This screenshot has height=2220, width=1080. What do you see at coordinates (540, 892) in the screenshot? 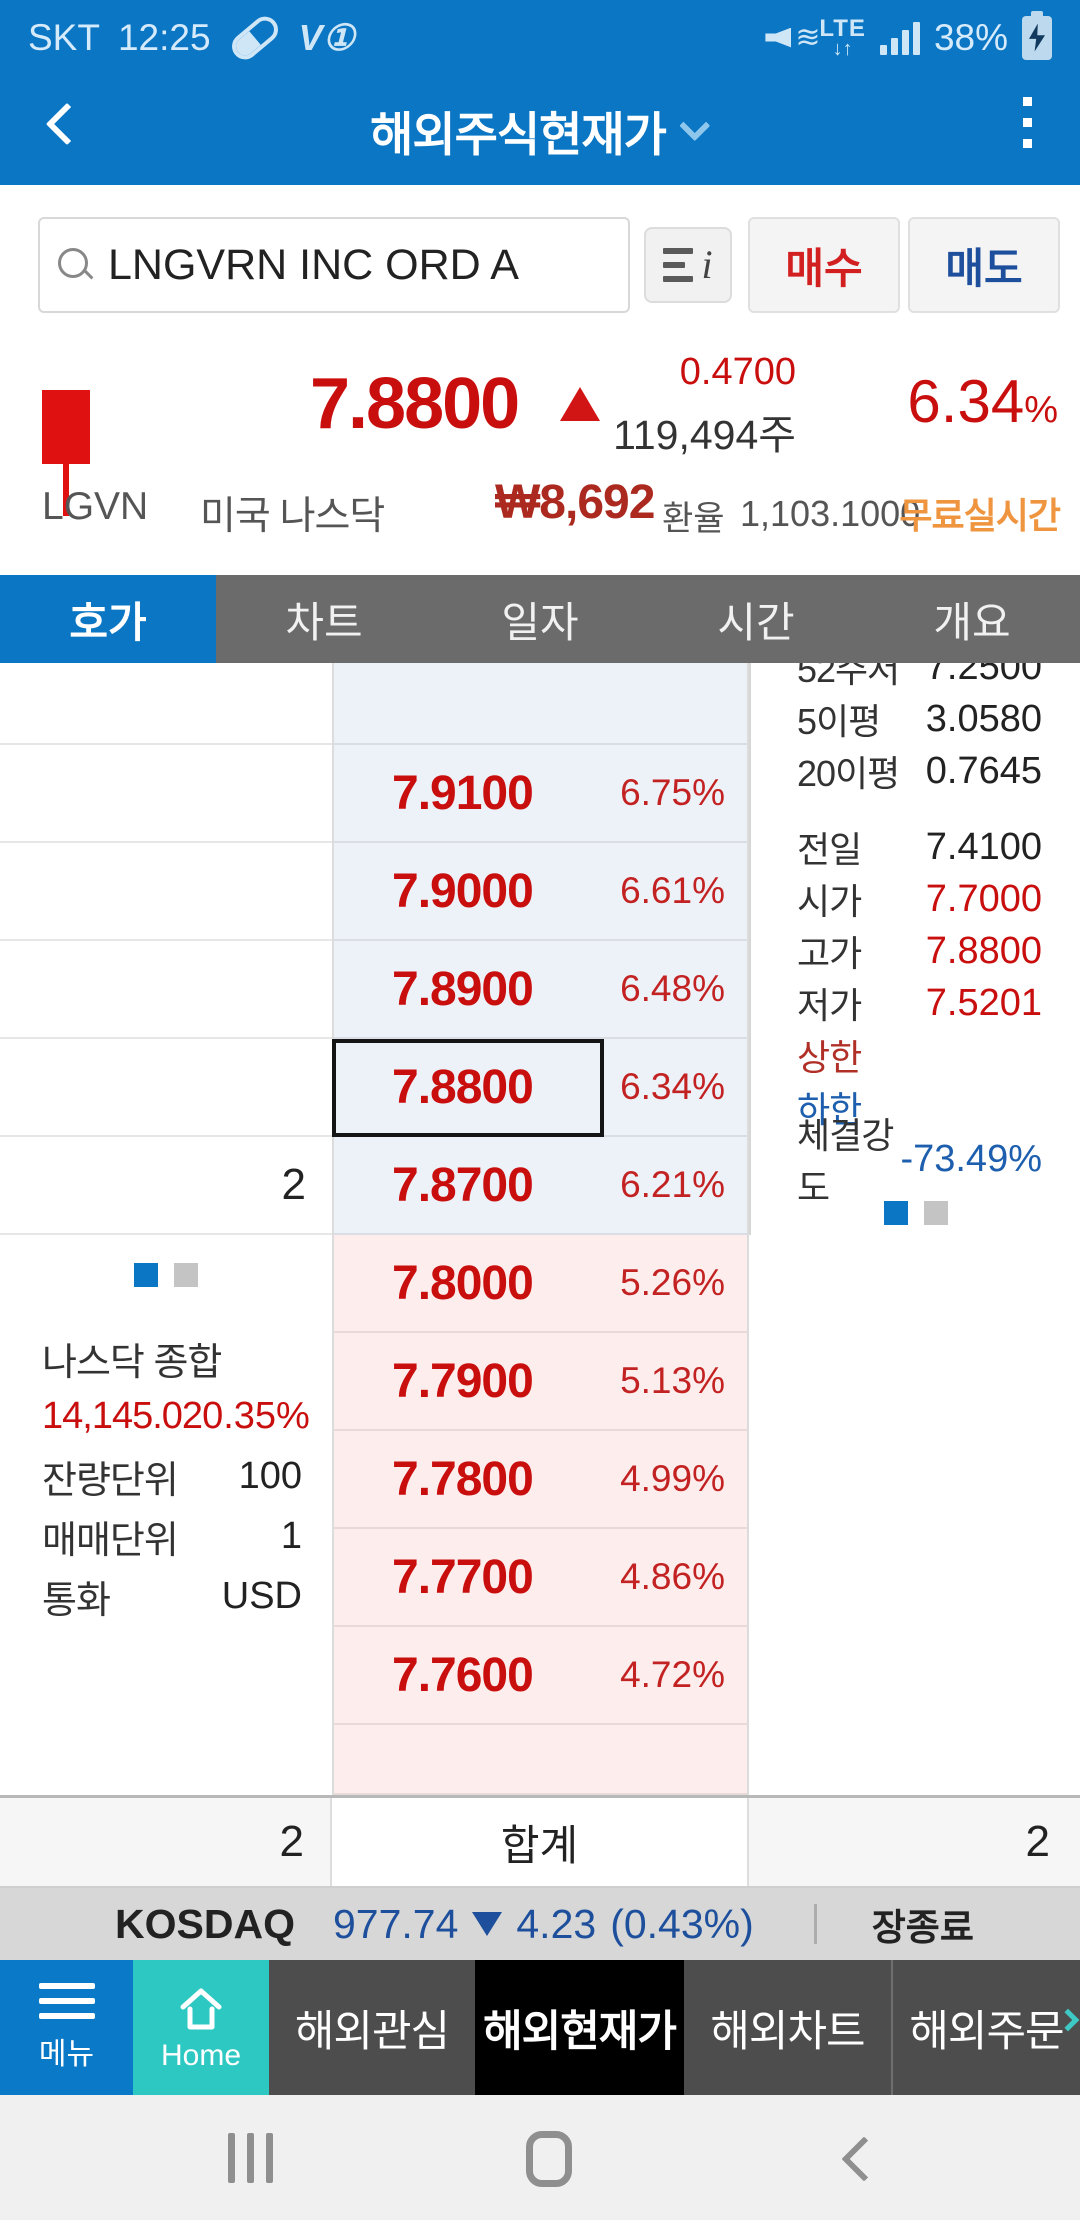
I see `ask-row: 7.9000 6.61%` at bounding box center [540, 892].